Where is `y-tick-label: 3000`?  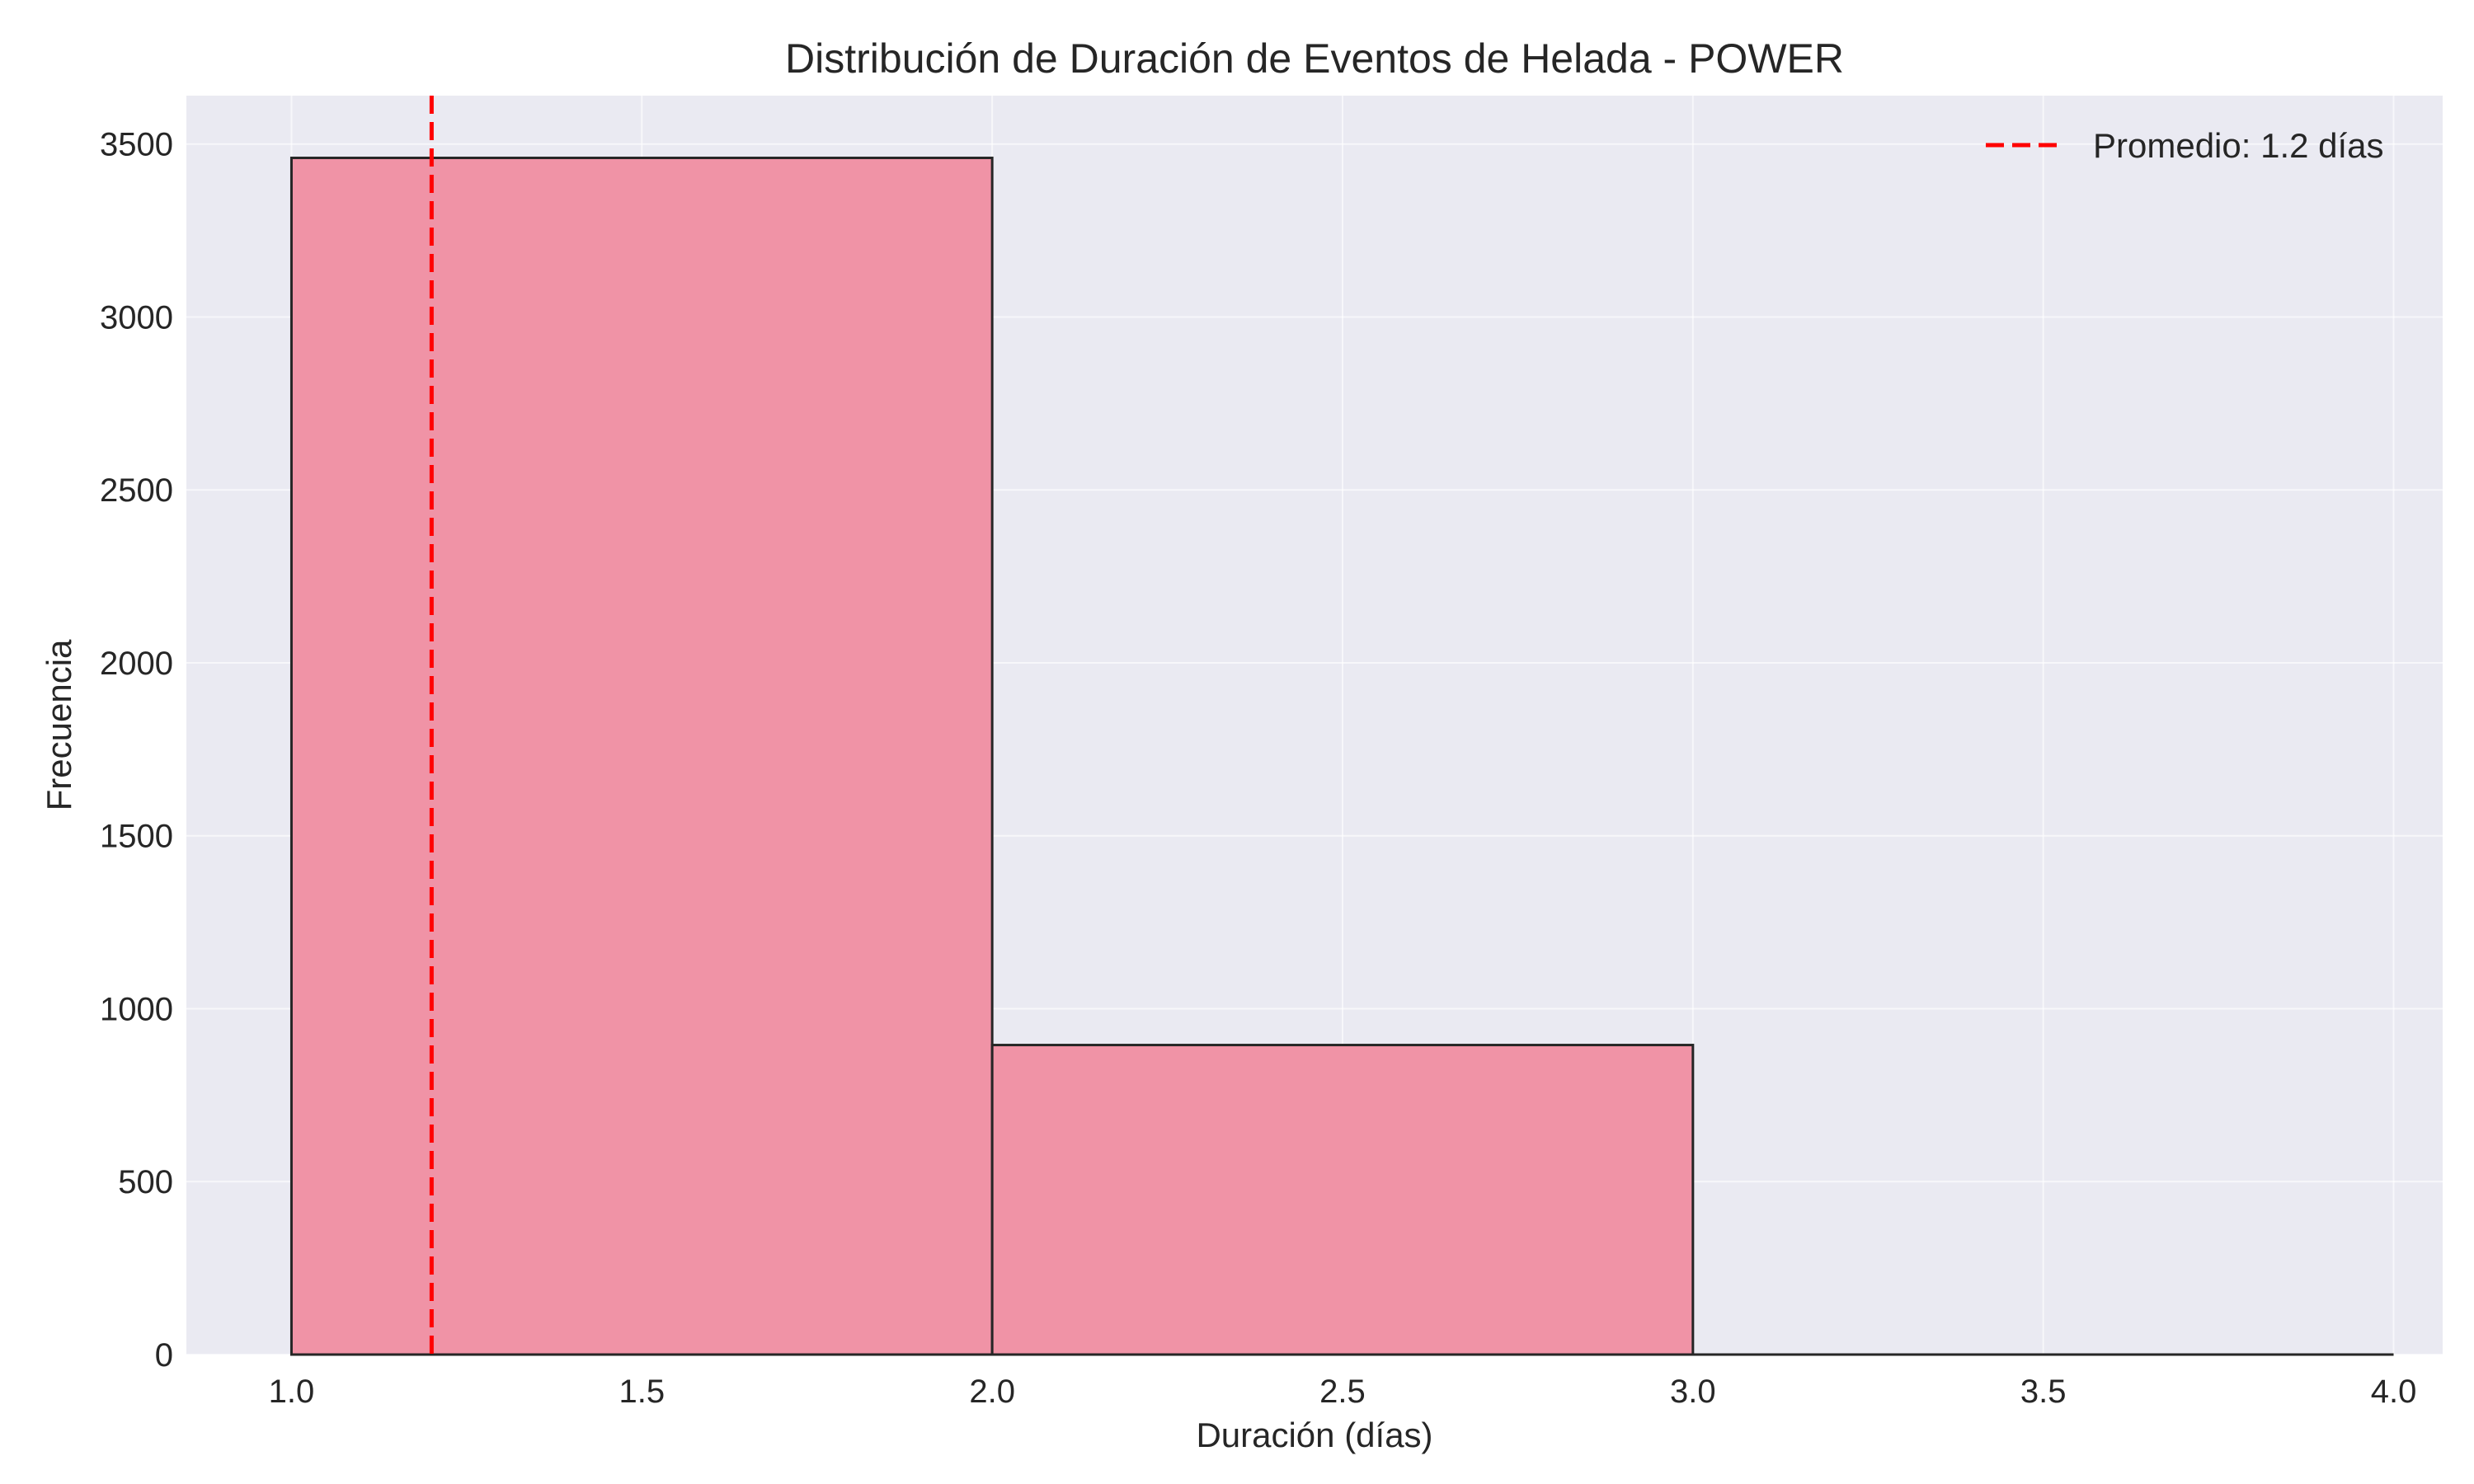 y-tick-label: 3000 is located at coordinates (136, 317).